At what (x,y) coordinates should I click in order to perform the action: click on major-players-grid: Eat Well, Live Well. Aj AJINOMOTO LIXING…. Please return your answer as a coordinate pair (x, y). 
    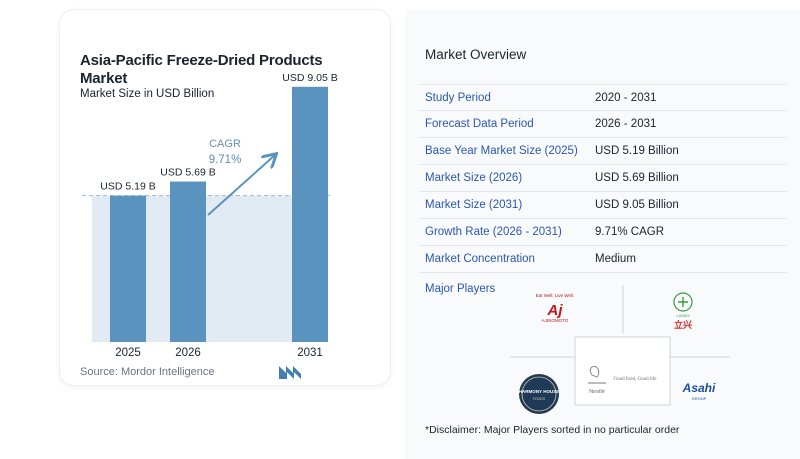
    Looking at the image, I should click on (620, 349).